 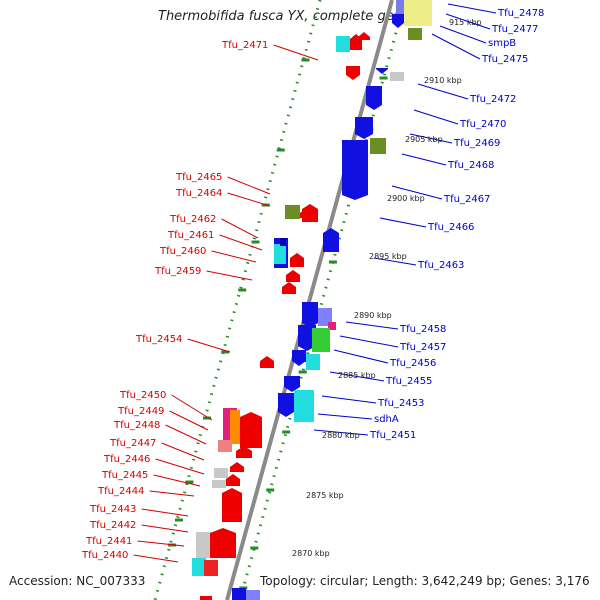 I want to click on gene-label-right: Tfu_2458, so click(x=422, y=329).